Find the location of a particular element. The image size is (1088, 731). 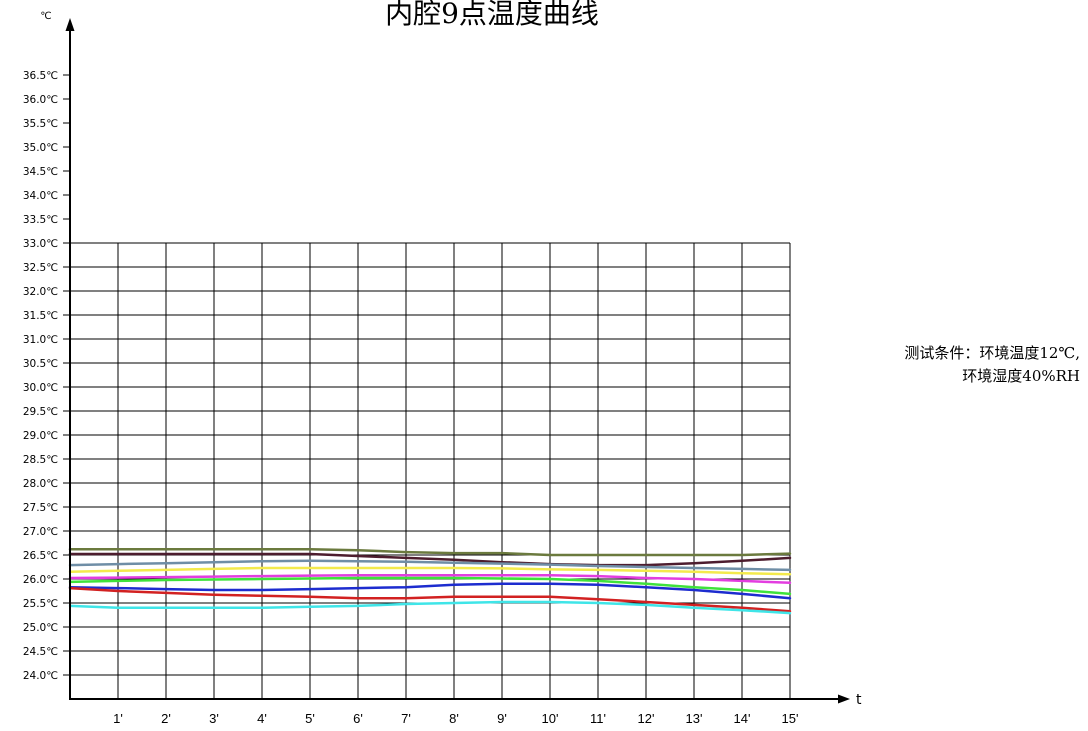

y-tick-label: 31.0℃ is located at coordinates (40, 340).